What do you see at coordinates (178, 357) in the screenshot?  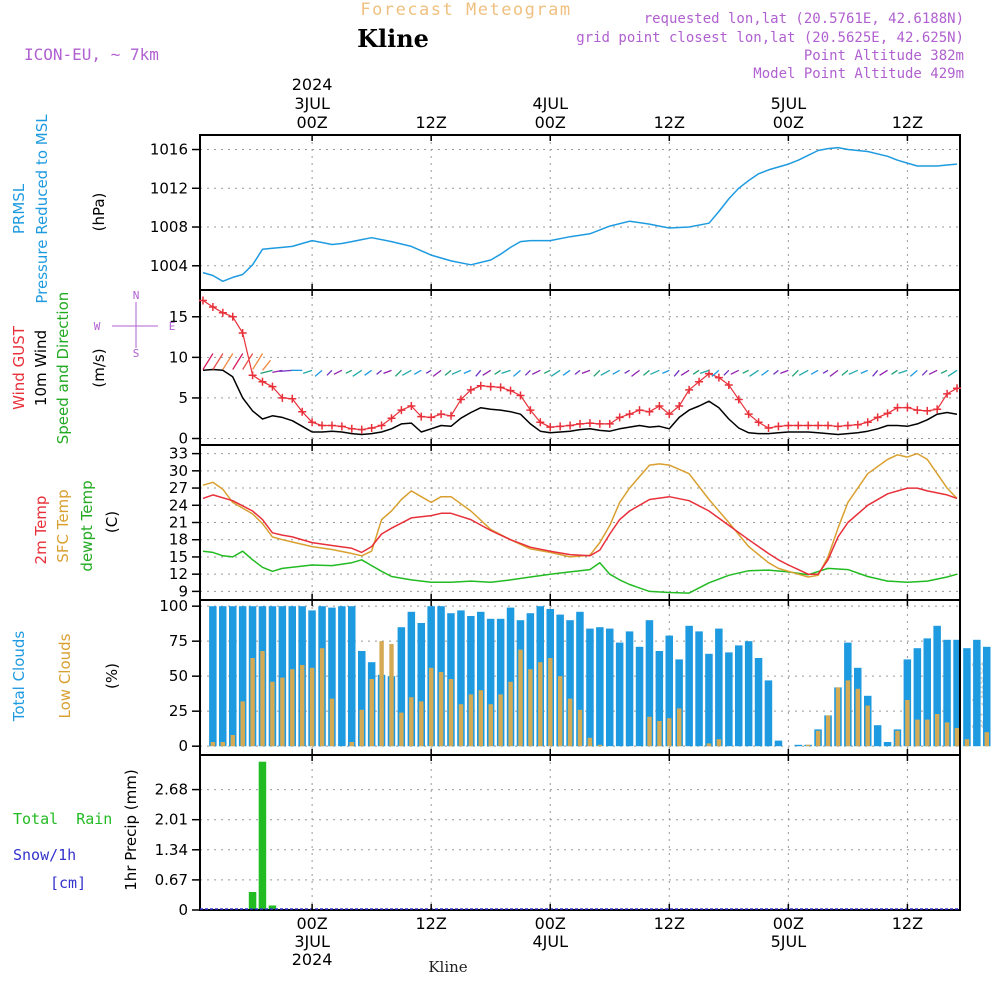 I see `y-tick-label: 10` at bounding box center [178, 357].